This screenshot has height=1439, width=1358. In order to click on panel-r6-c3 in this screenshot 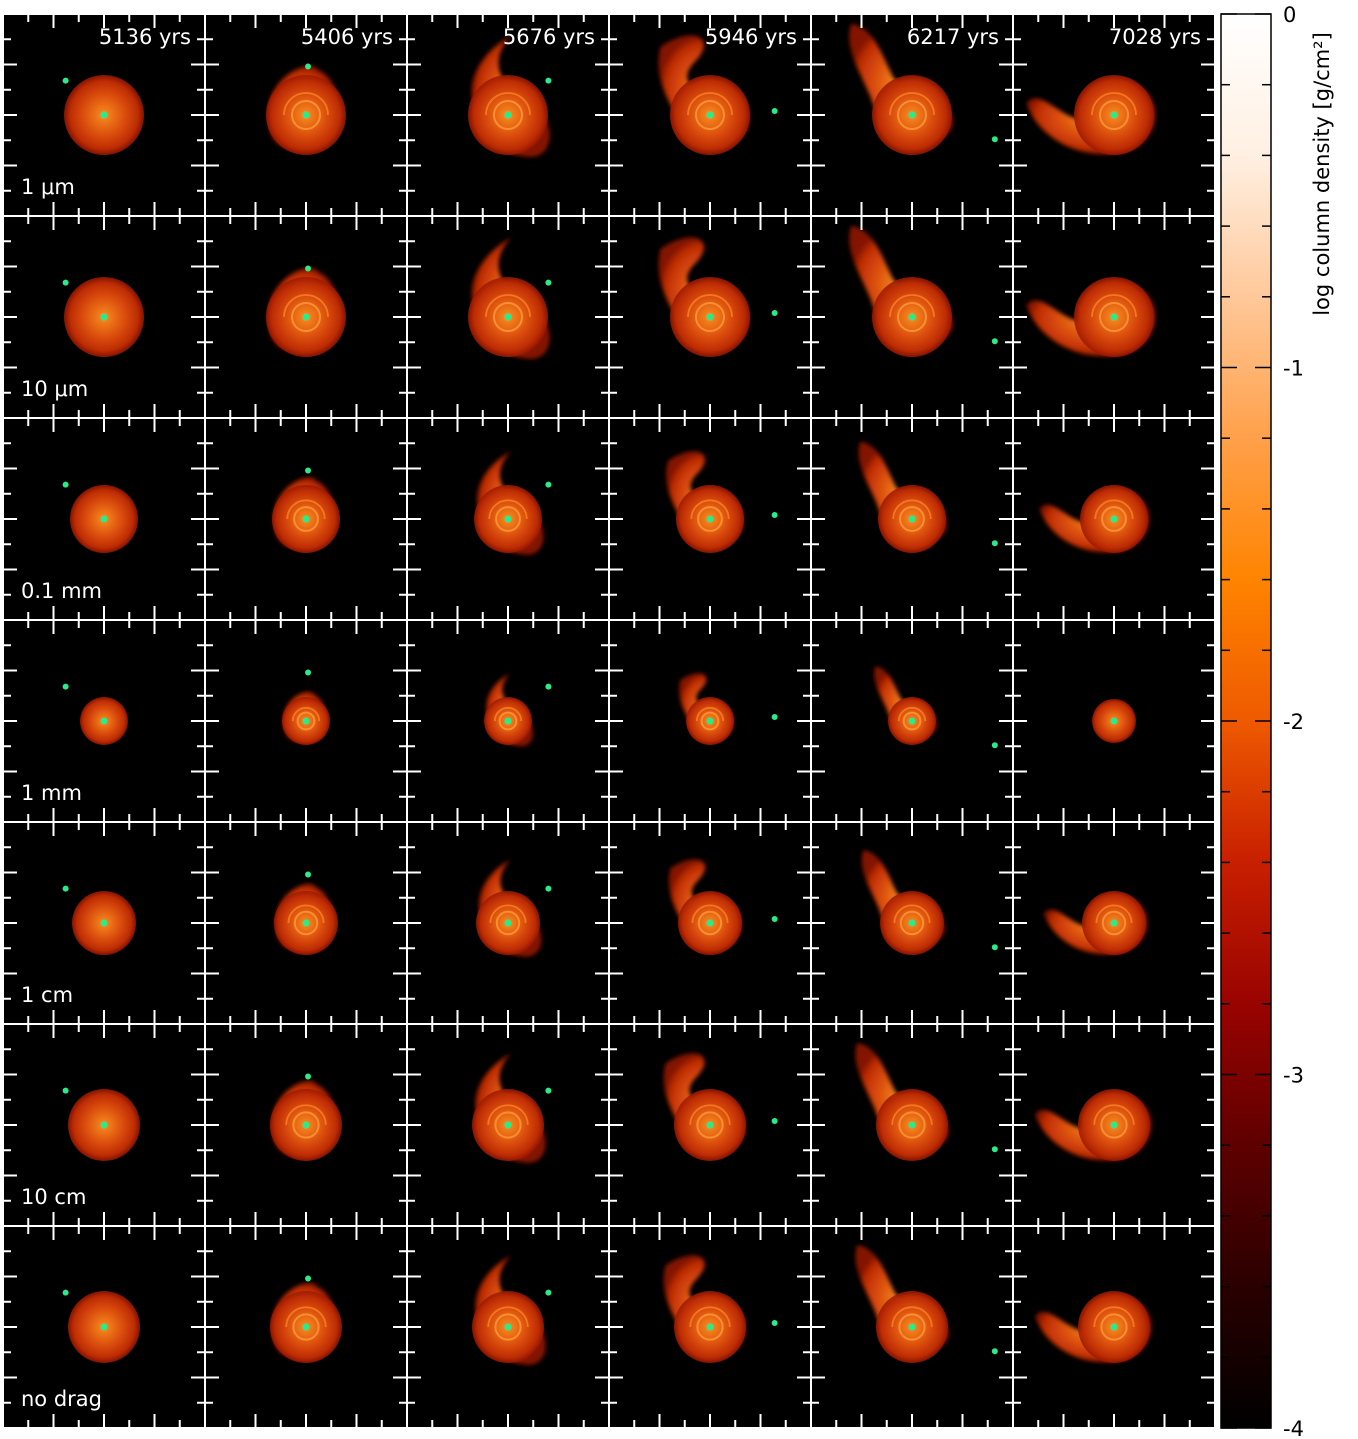, I will do `click(508, 1125)`.